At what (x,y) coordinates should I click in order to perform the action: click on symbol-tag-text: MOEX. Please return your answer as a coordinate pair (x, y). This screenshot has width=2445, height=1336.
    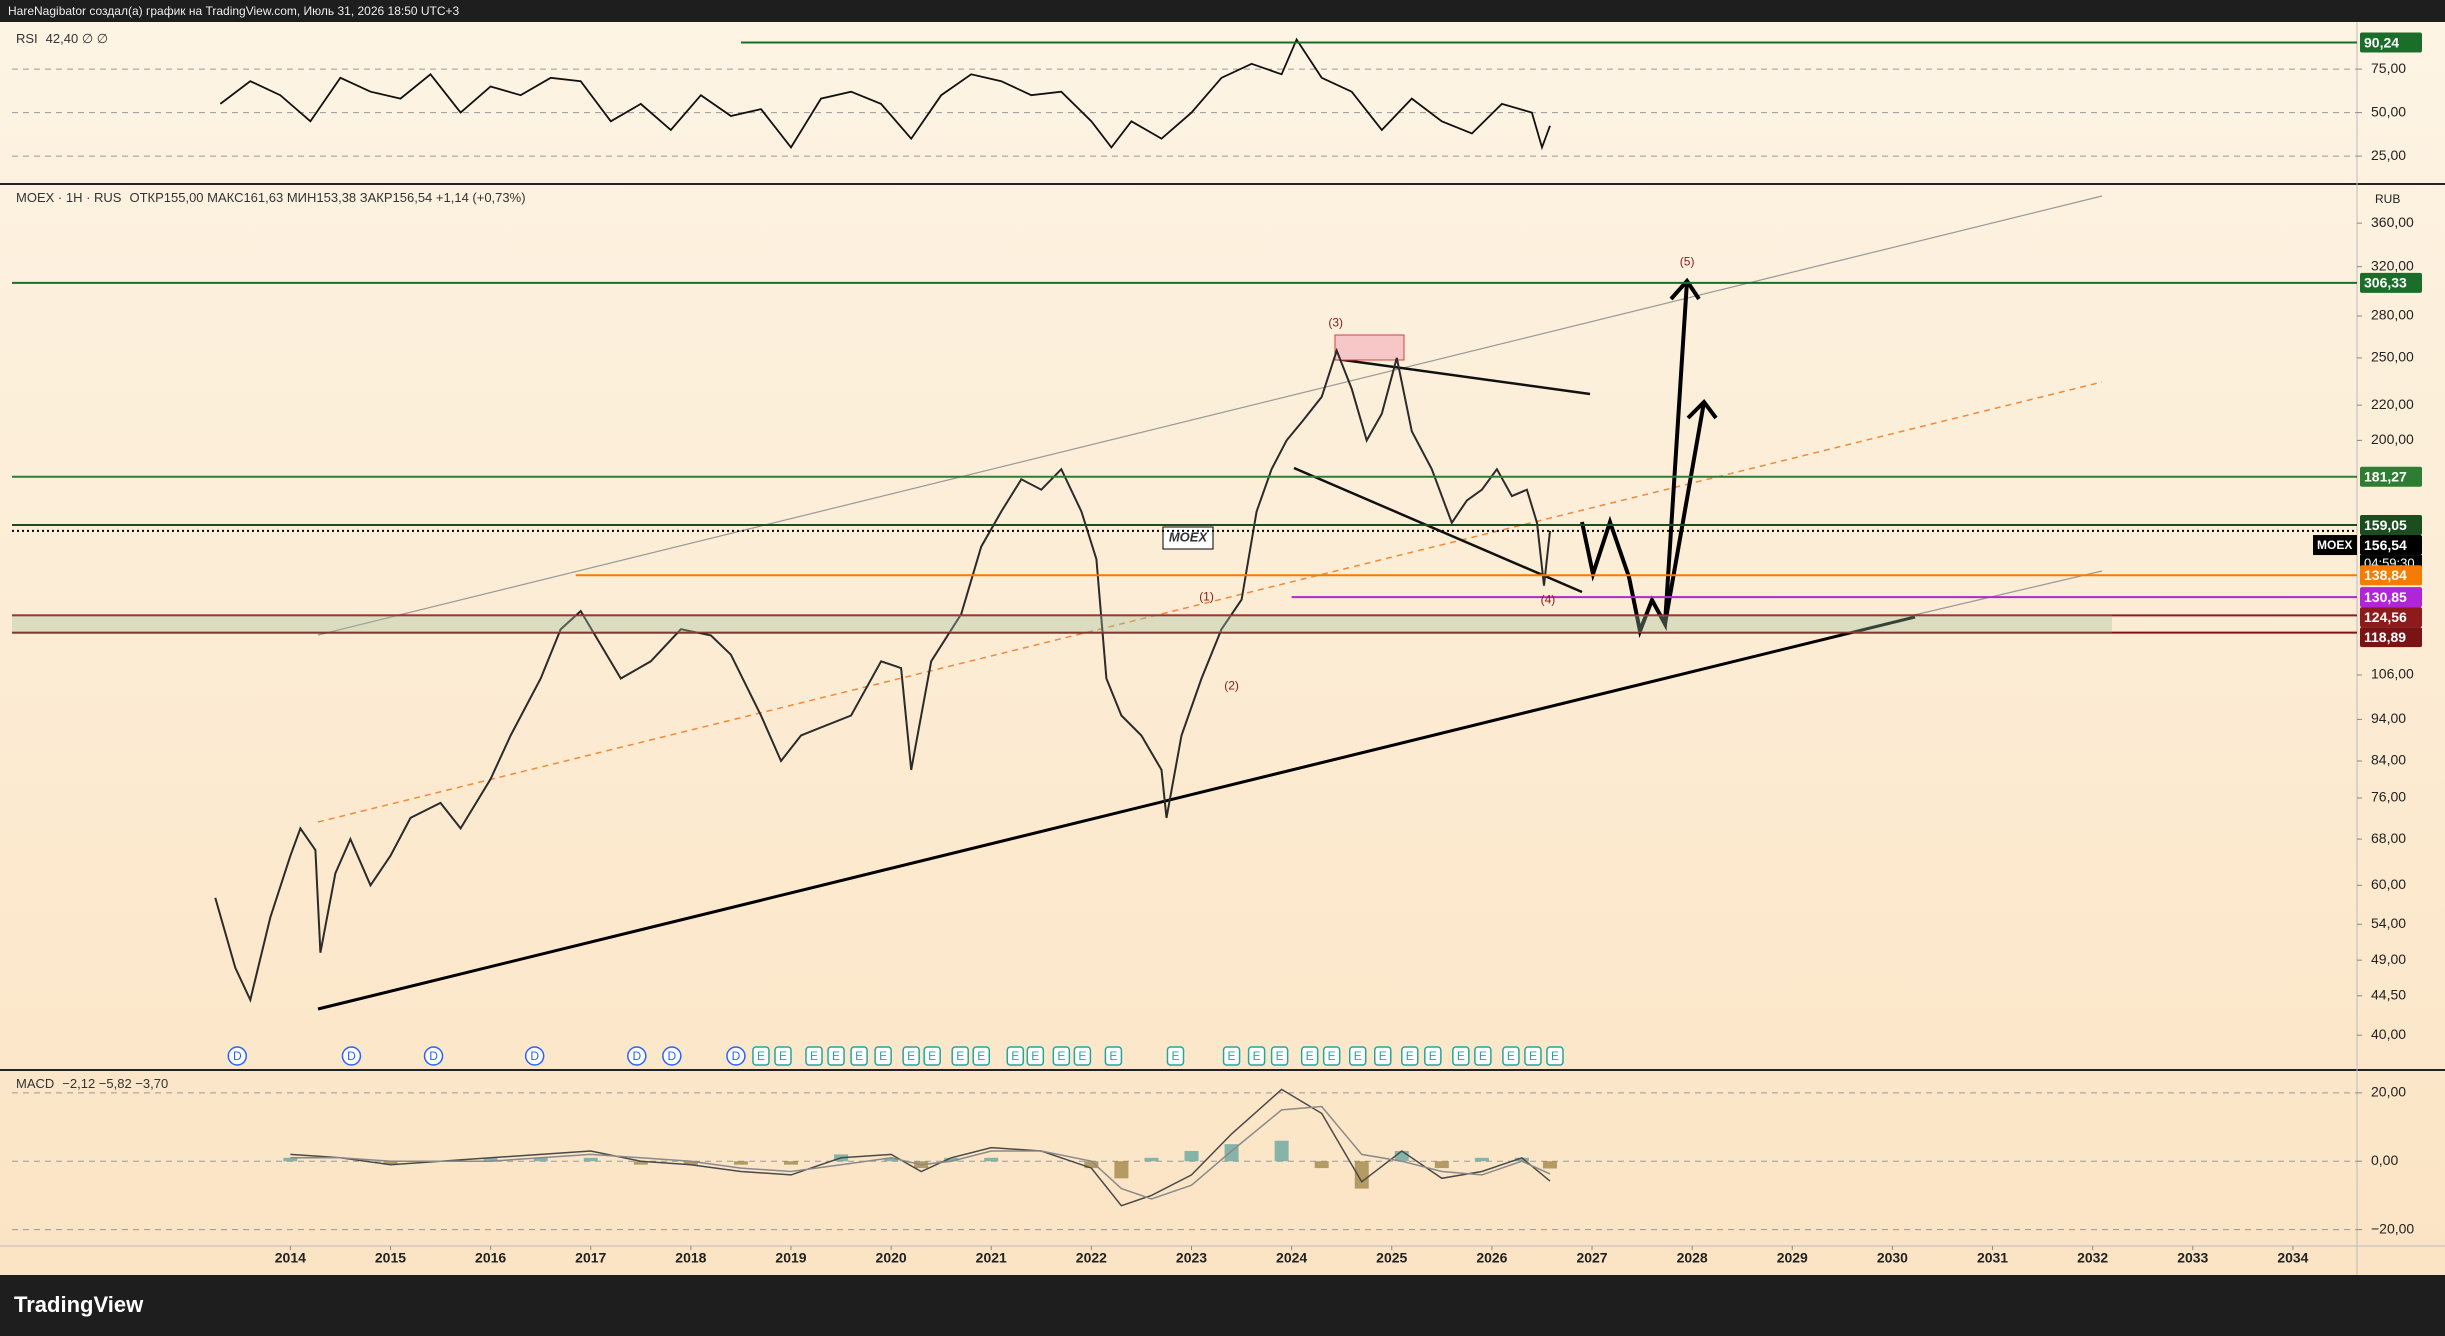
    Looking at the image, I should click on (1189, 536).